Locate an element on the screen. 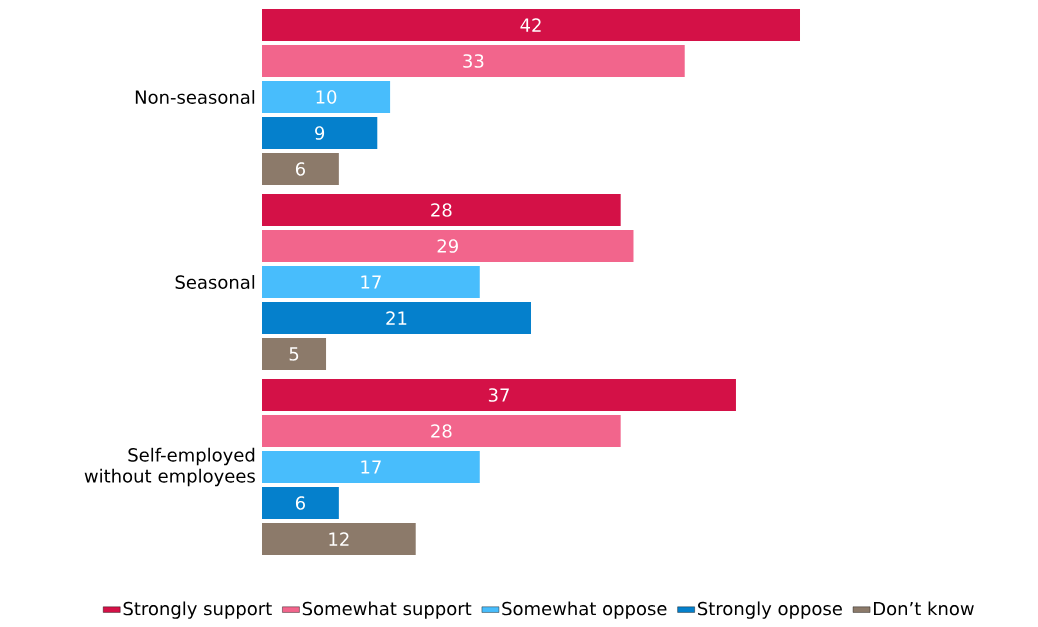 The image size is (1038, 627). y-tick-label: Self-employed without employees is located at coordinates (169, 467).